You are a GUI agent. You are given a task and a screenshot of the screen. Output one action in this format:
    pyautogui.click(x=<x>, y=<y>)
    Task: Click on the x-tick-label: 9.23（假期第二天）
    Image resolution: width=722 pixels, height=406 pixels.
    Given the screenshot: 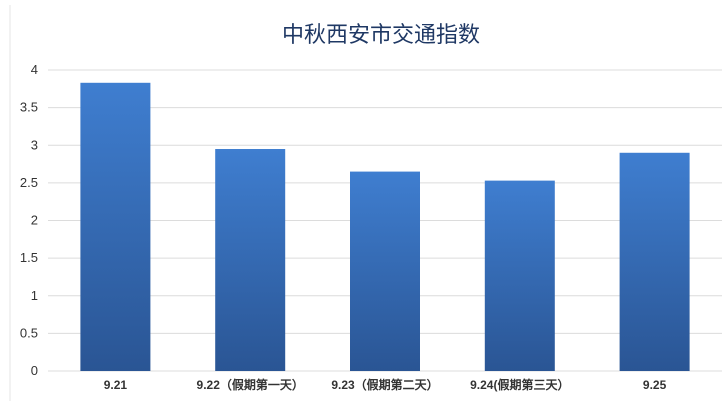 What is the action you would take?
    pyautogui.click(x=384, y=384)
    